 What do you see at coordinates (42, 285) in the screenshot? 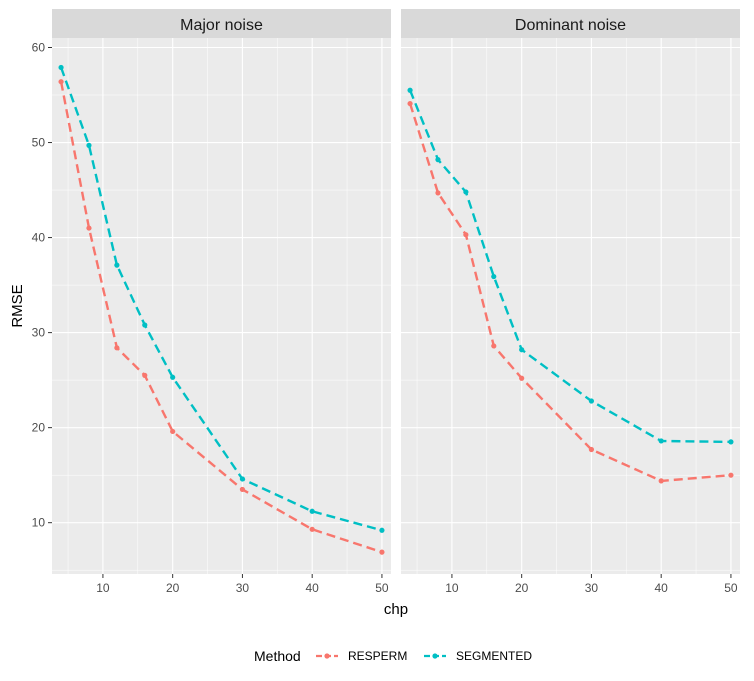
I see `y-axis: 10 20 30 40 50 60` at bounding box center [42, 285].